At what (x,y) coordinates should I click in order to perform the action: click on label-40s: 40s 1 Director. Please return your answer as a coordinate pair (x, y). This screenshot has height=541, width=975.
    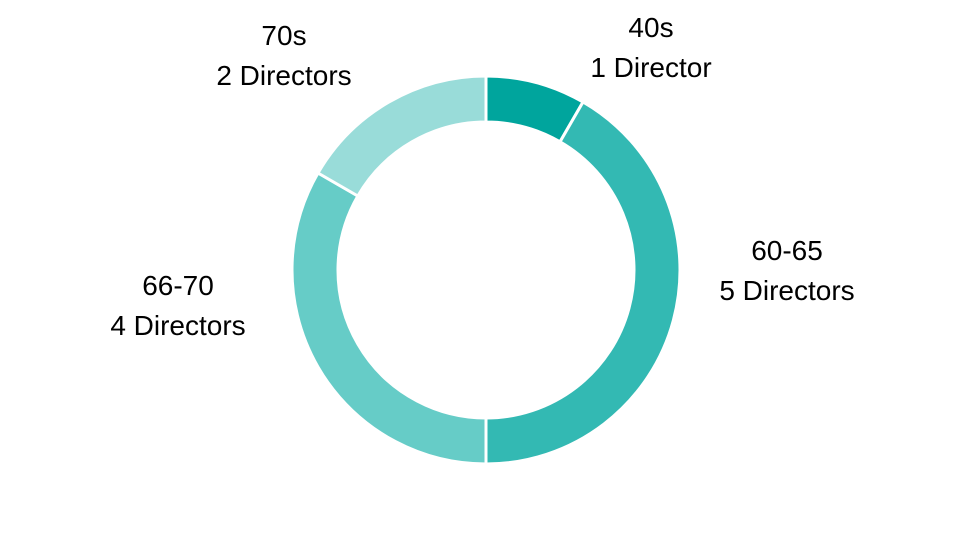
    Looking at the image, I should click on (651, 48).